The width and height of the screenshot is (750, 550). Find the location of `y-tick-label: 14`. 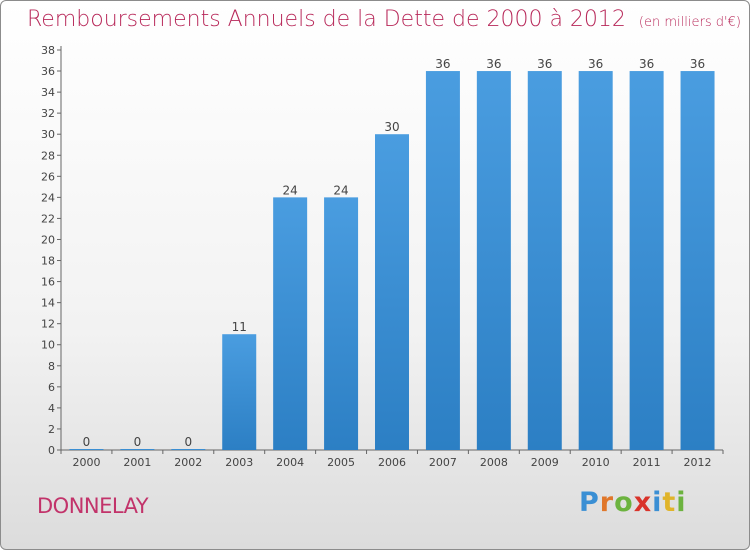

y-tick-label: 14 is located at coordinates (48, 303).